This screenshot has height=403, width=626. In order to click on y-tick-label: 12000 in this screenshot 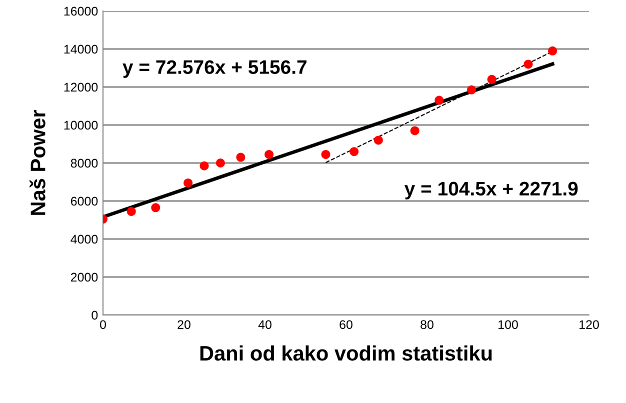, I will do `click(81, 87)`.